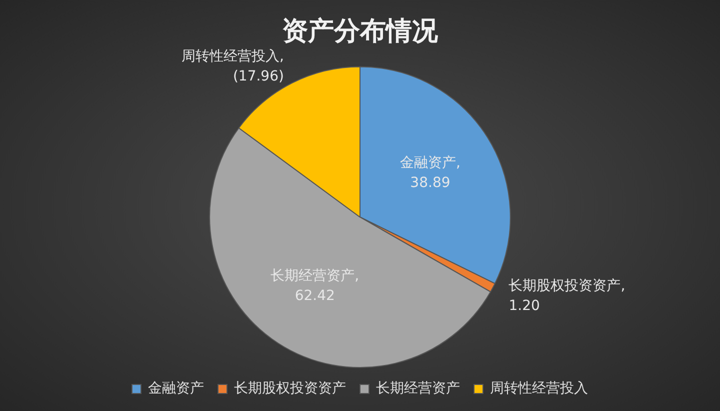 The image size is (720, 411). What do you see at coordinates (176, 388) in the screenshot?
I see `legend-label: 金融资产` at bounding box center [176, 388].